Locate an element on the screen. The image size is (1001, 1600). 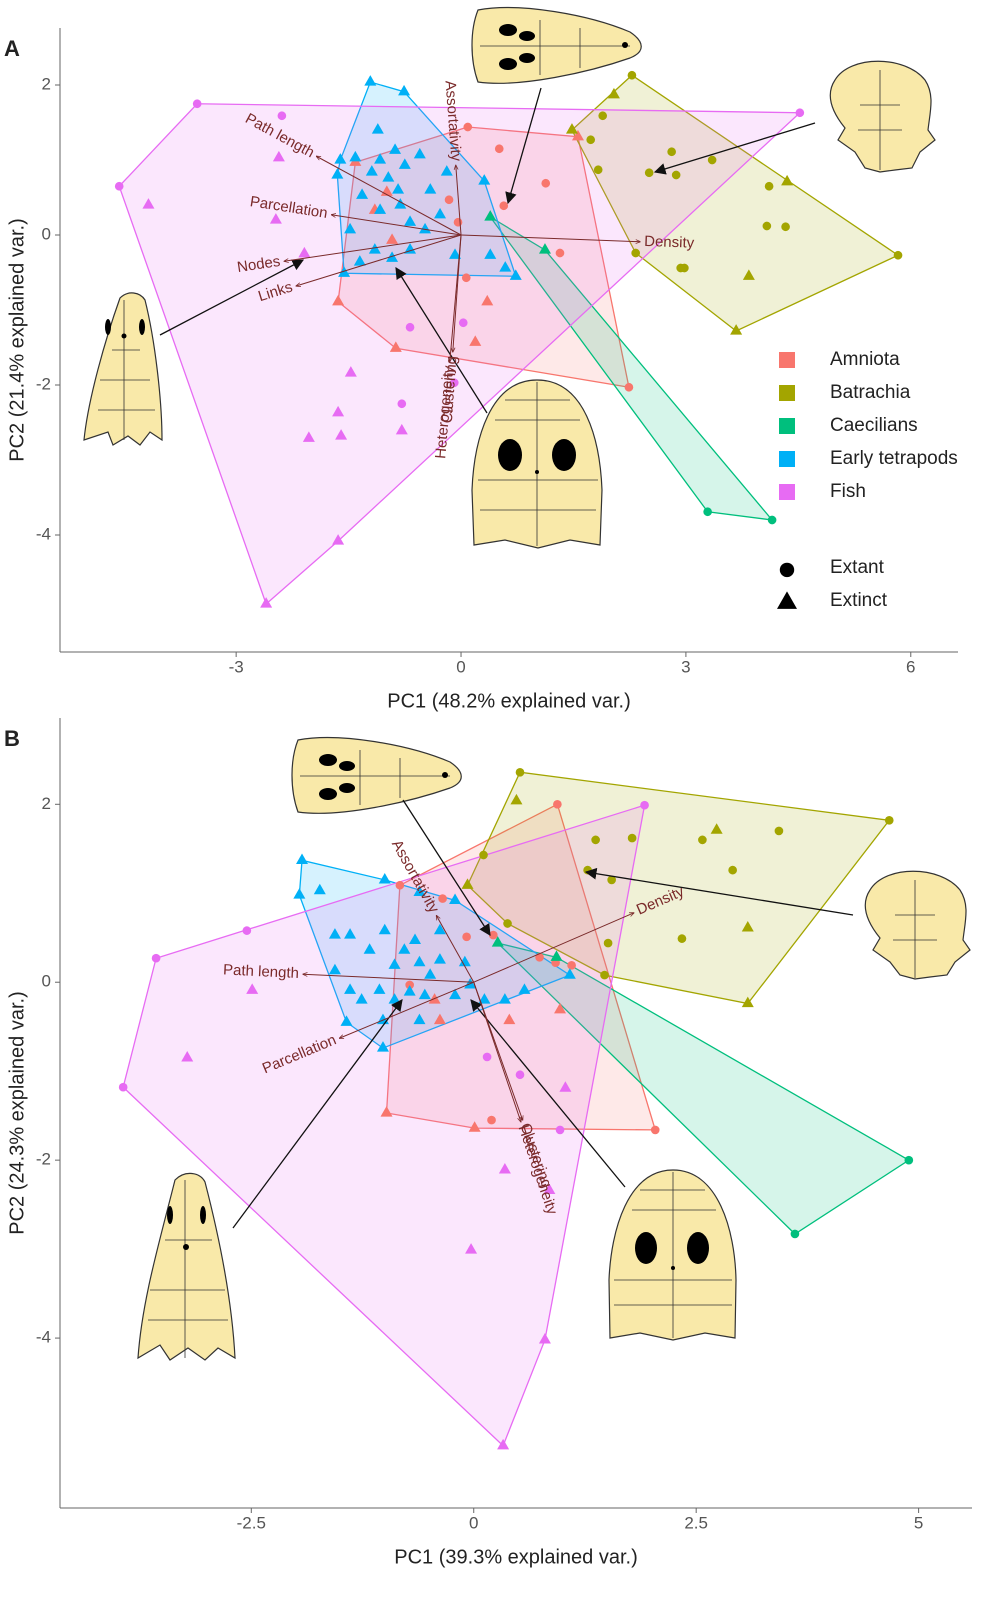
y-tick-label: 0 is located at coordinates (46, 233).